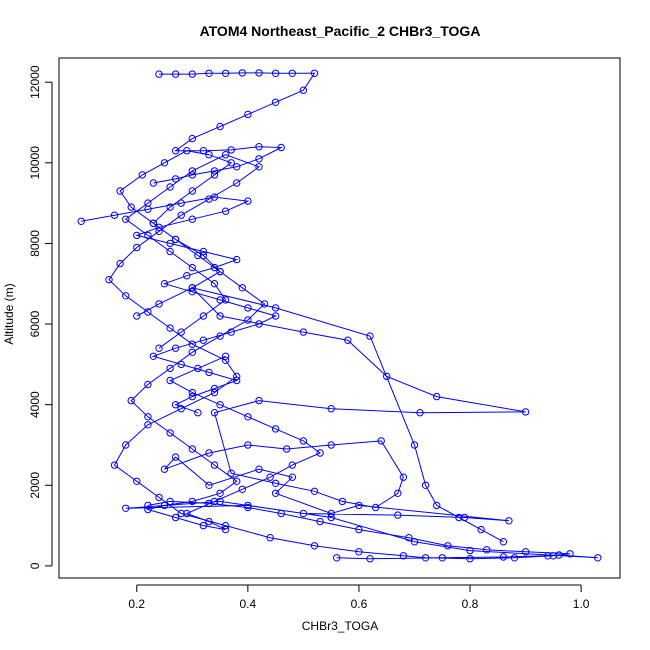 The image size is (650, 650). Describe the element at coordinates (359, 604) in the screenshot. I see `x-tick-label: 0.6` at that location.